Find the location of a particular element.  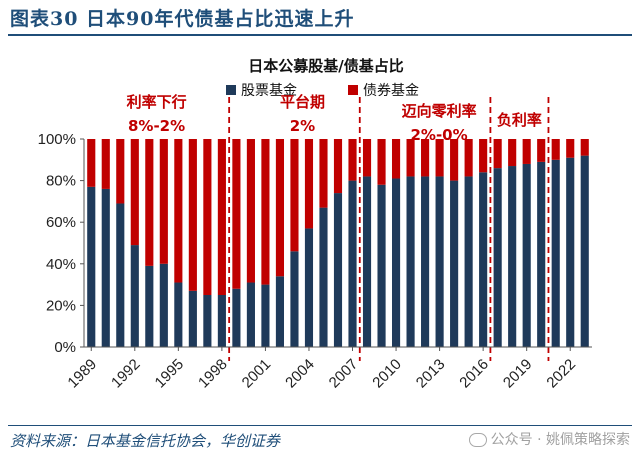

title-rule is located at coordinates (320, 35).